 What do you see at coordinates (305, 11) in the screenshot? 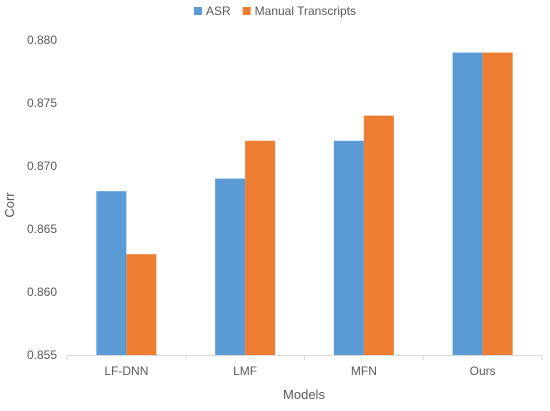
I see `legend-label: Manual Transcripts` at bounding box center [305, 11].